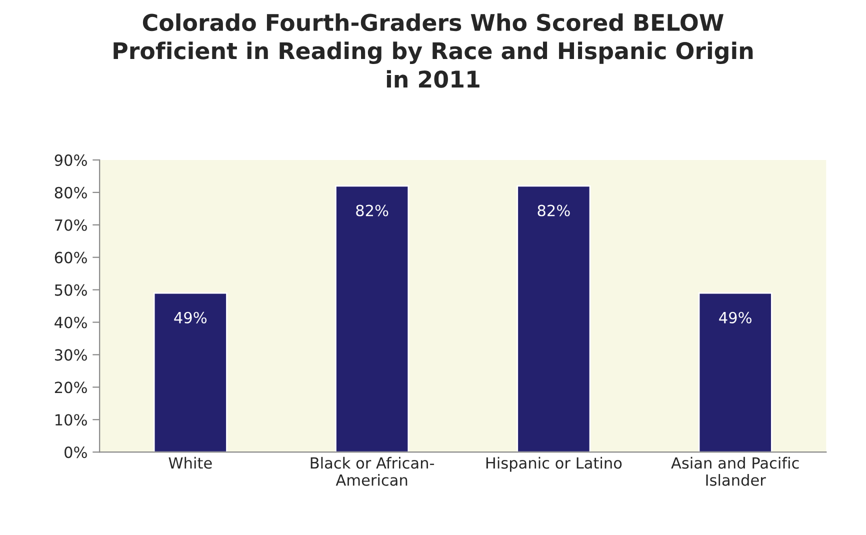 The image size is (866, 535). I want to click on y-tick-label: 40%, so click(70, 322).